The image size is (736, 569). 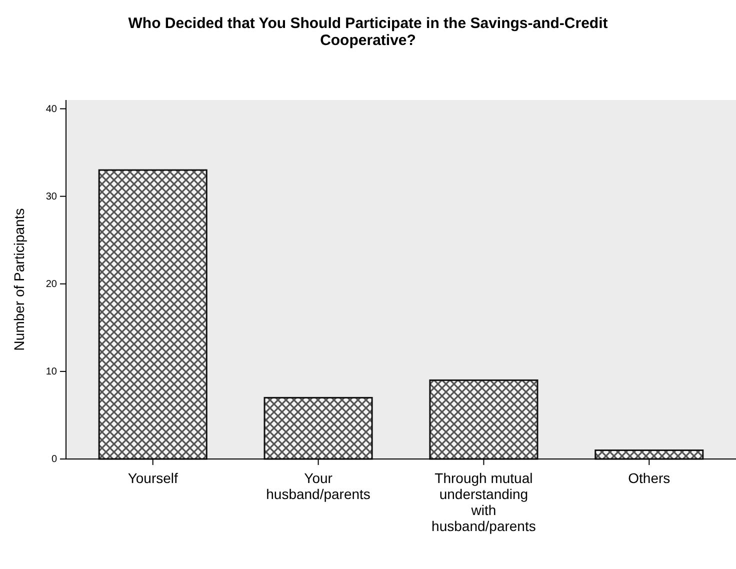 What do you see at coordinates (52, 284) in the screenshot?
I see `y-tick-label: 20` at bounding box center [52, 284].